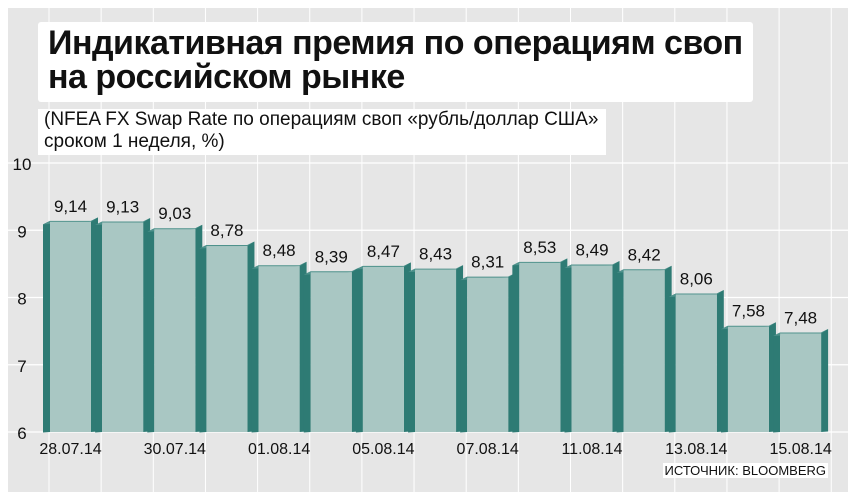  Describe the element at coordinates (383, 251) in the screenshot. I see `bar-value-label: 8,47` at that location.